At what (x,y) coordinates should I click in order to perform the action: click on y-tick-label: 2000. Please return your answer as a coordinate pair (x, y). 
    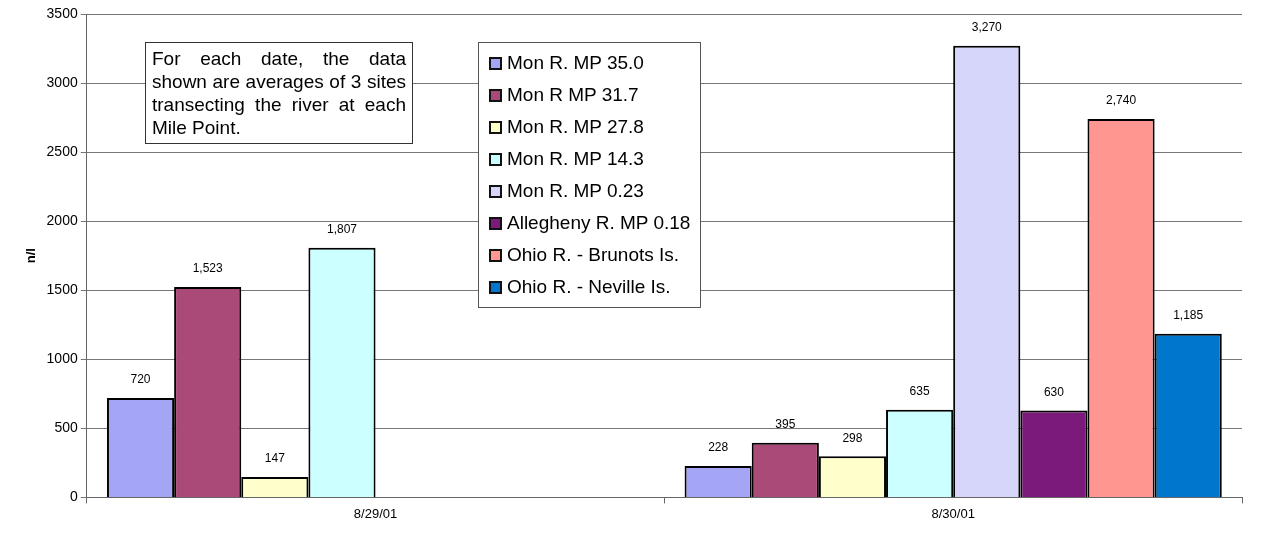
    Looking at the image, I should click on (62, 220).